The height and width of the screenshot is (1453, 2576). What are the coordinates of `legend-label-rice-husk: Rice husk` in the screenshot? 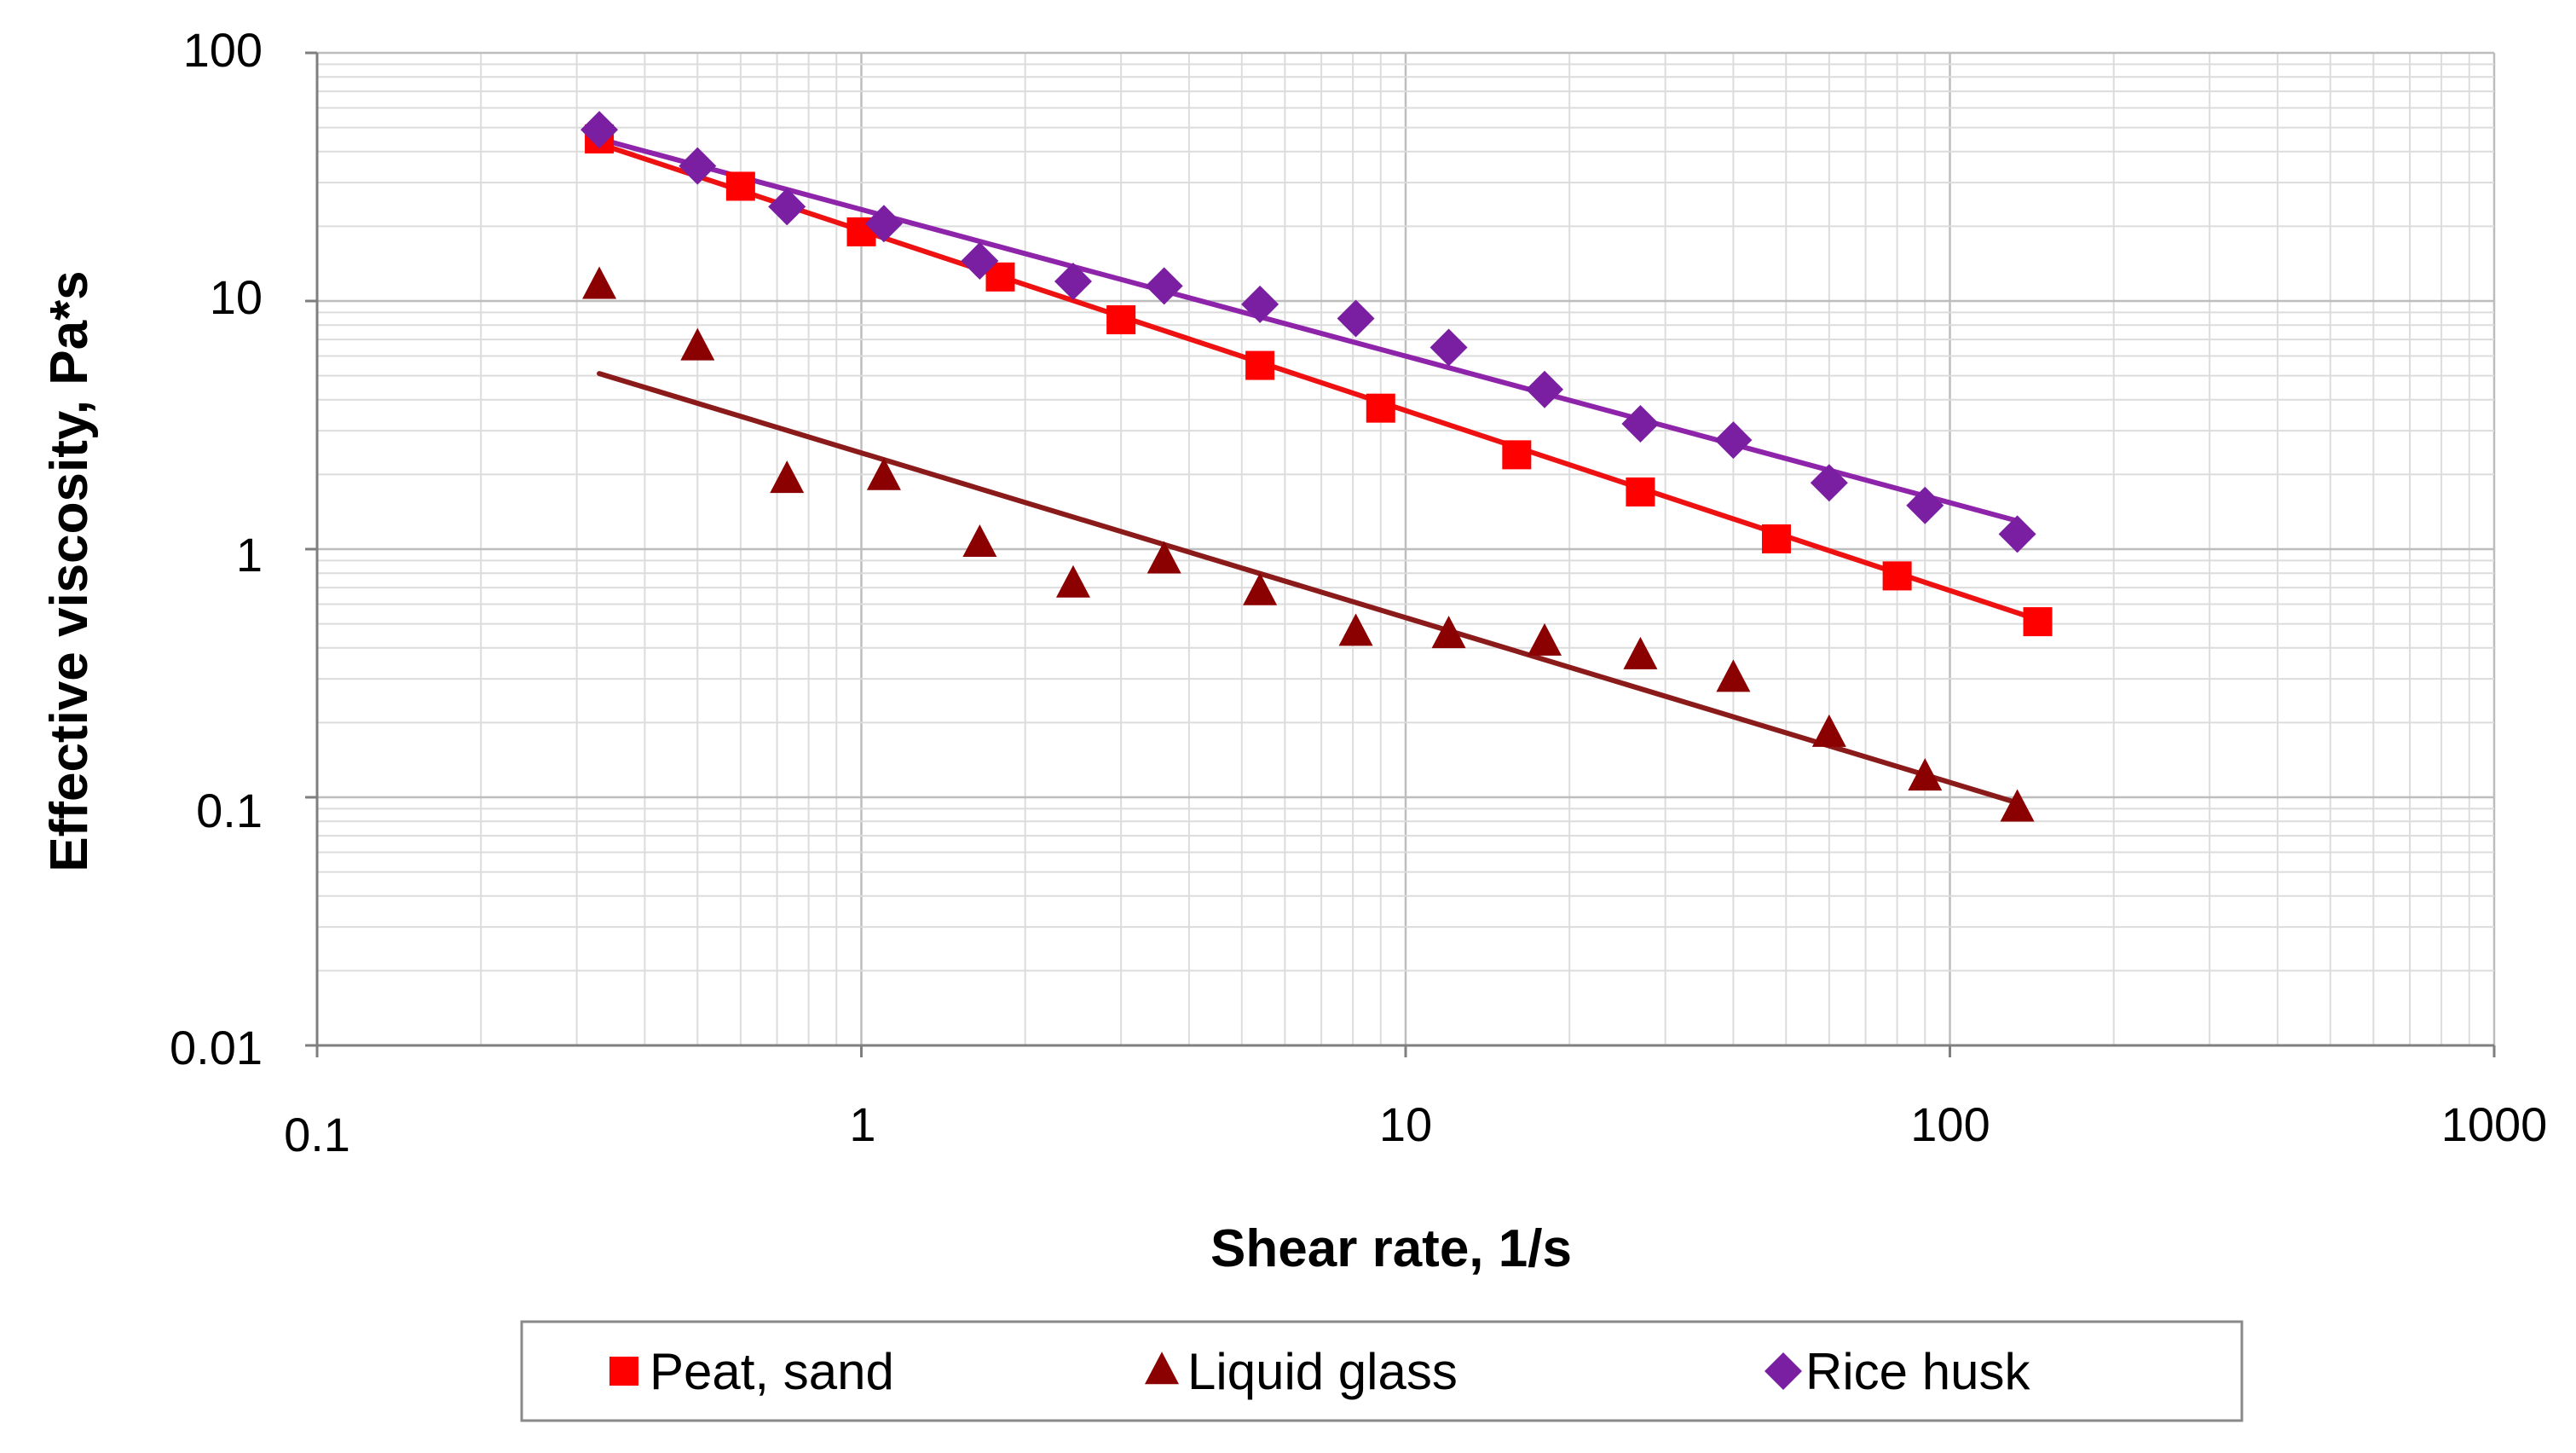 It's located at (1917, 1371).